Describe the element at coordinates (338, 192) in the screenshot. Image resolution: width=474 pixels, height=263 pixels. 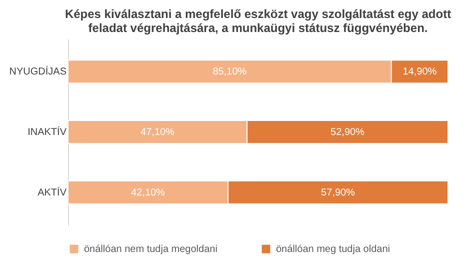
I see `data-label: 57,90%` at that location.